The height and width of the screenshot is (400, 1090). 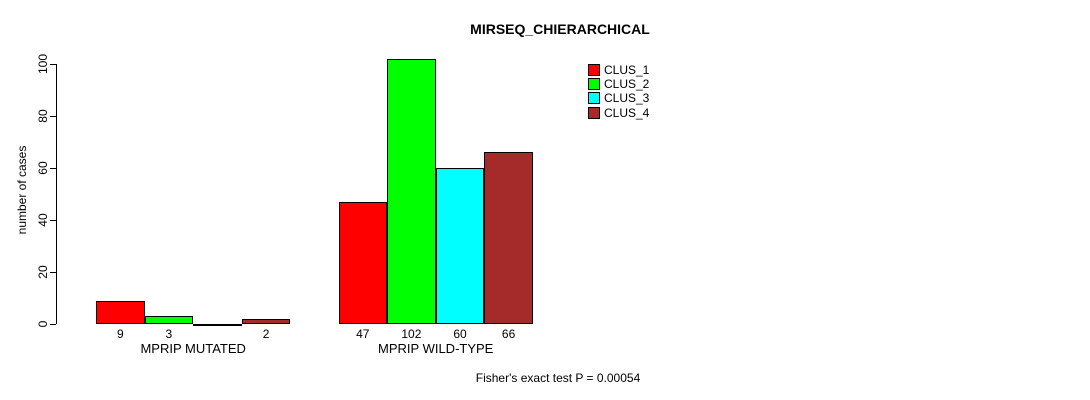 What do you see at coordinates (508, 238) in the screenshot?
I see `bar-clus_4-wild-type` at bounding box center [508, 238].